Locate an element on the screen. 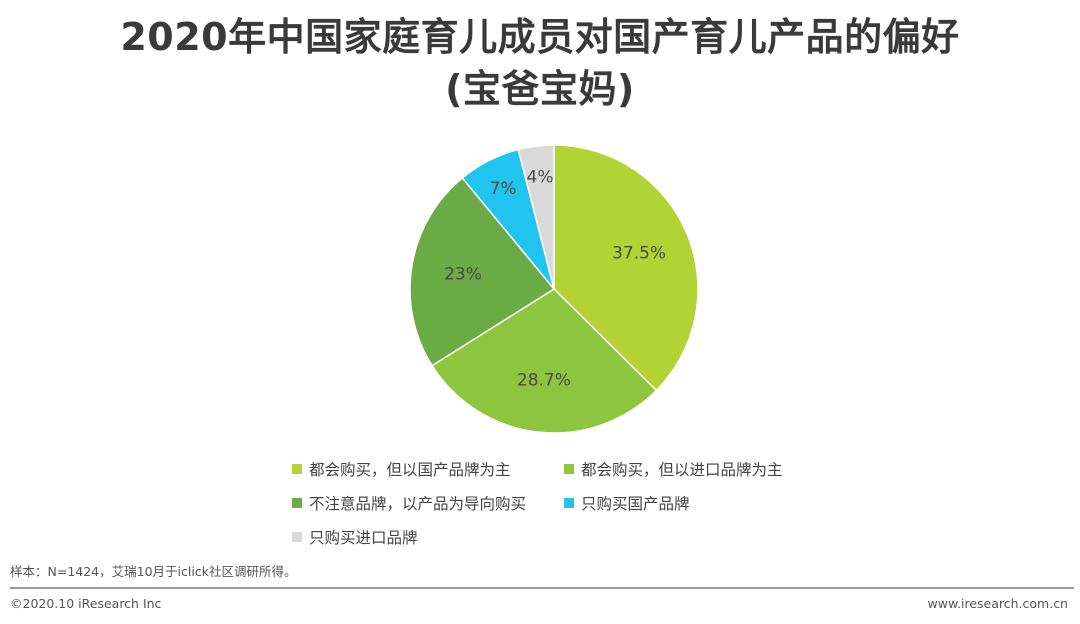 The height and width of the screenshot is (624, 1080). legend-item: 不注意品牌，以产品为导向购买 is located at coordinates (428, 503).